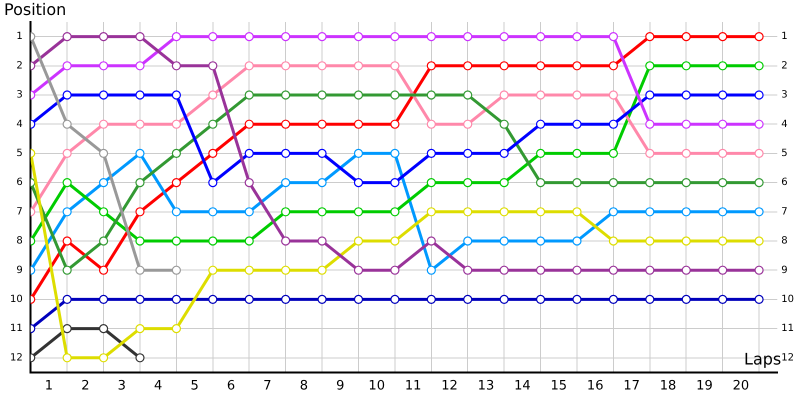  Describe the element at coordinates (19, 241) in the screenshot. I see `y-tick-label: 8` at that location.